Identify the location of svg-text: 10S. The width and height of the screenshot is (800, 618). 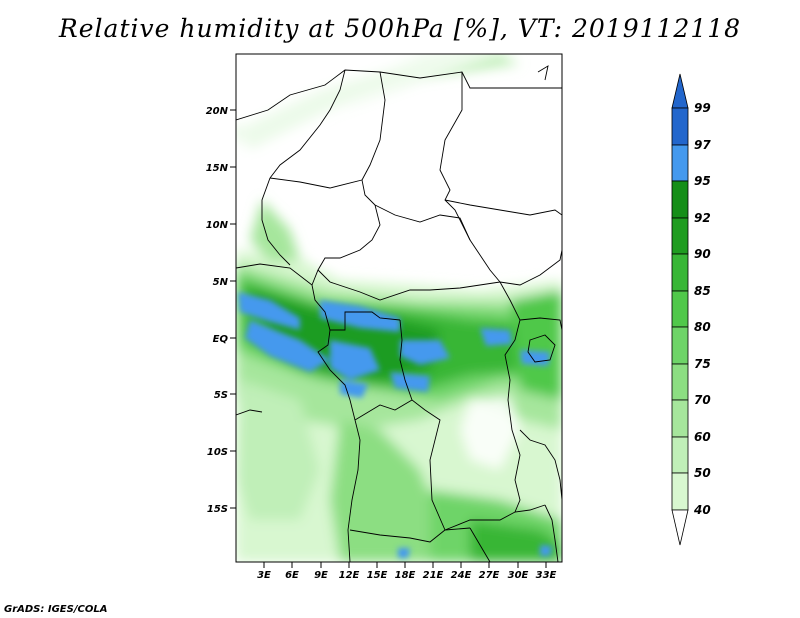
(217, 452).